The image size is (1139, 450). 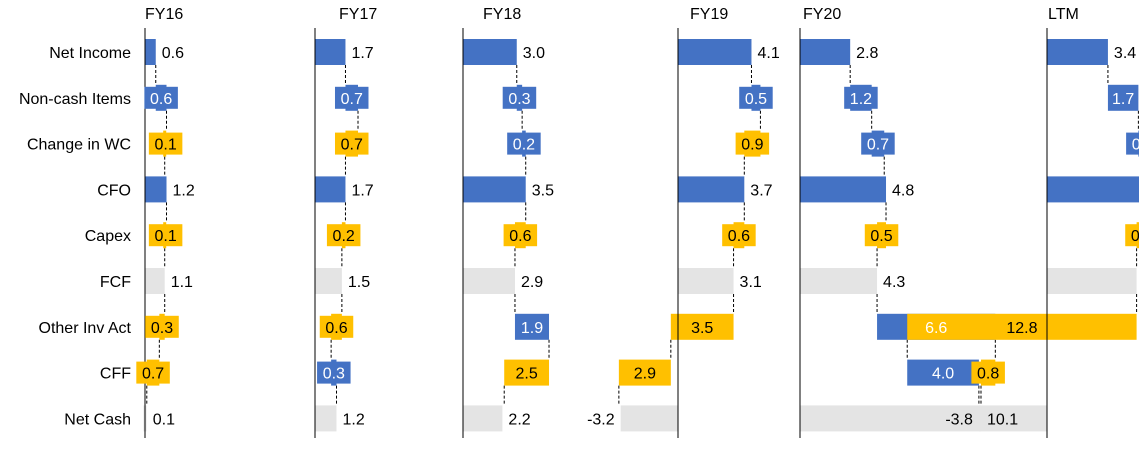 I want to click on data-label: 4.8, so click(x=903, y=190).